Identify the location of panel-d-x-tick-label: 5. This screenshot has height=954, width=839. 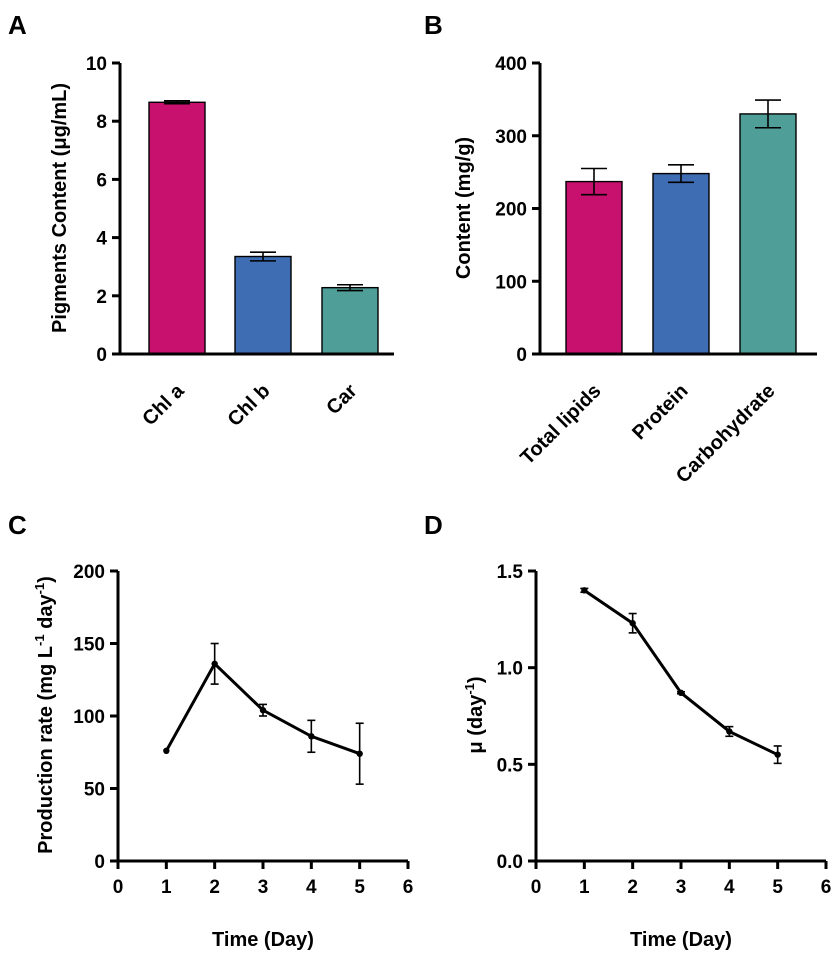
(777, 887).